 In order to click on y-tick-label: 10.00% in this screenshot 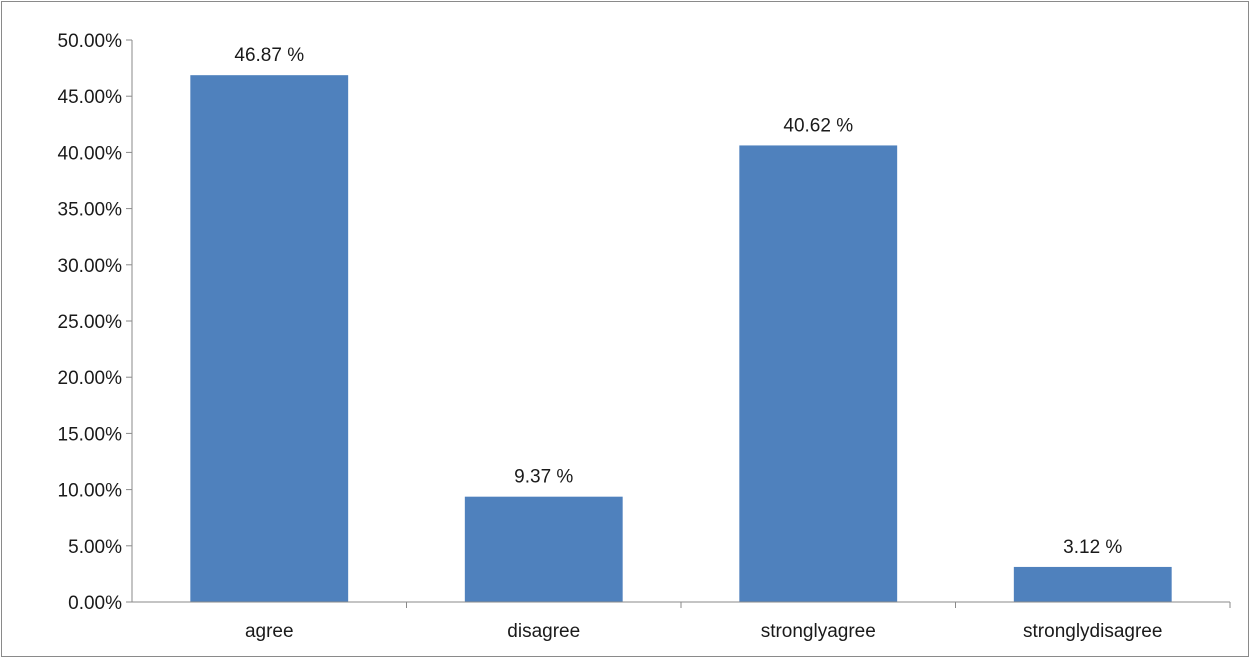, I will do `click(90, 491)`.